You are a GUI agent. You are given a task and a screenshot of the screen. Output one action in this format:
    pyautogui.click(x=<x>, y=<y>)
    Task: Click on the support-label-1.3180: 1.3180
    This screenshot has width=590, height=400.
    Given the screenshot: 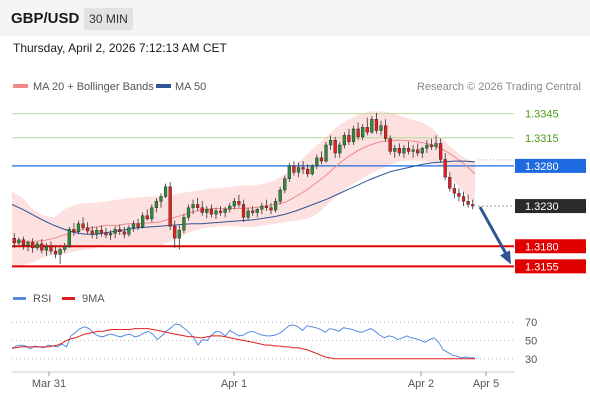 What is the action you would take?
    pyautogui.click(x=542, y=247)
    